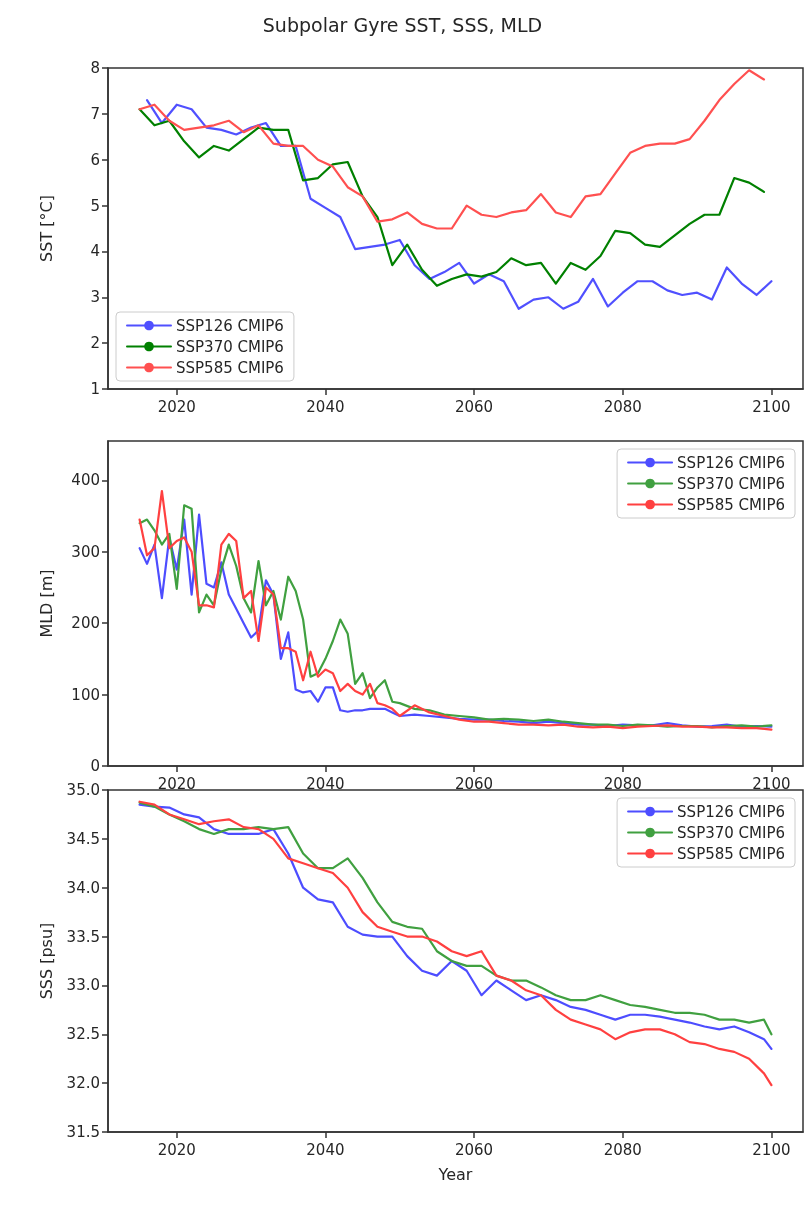  What do you see at coordinates (83, 936) in the screenshot?
I see `y-tick-label: 33.5` at bounding box center [83, 936].